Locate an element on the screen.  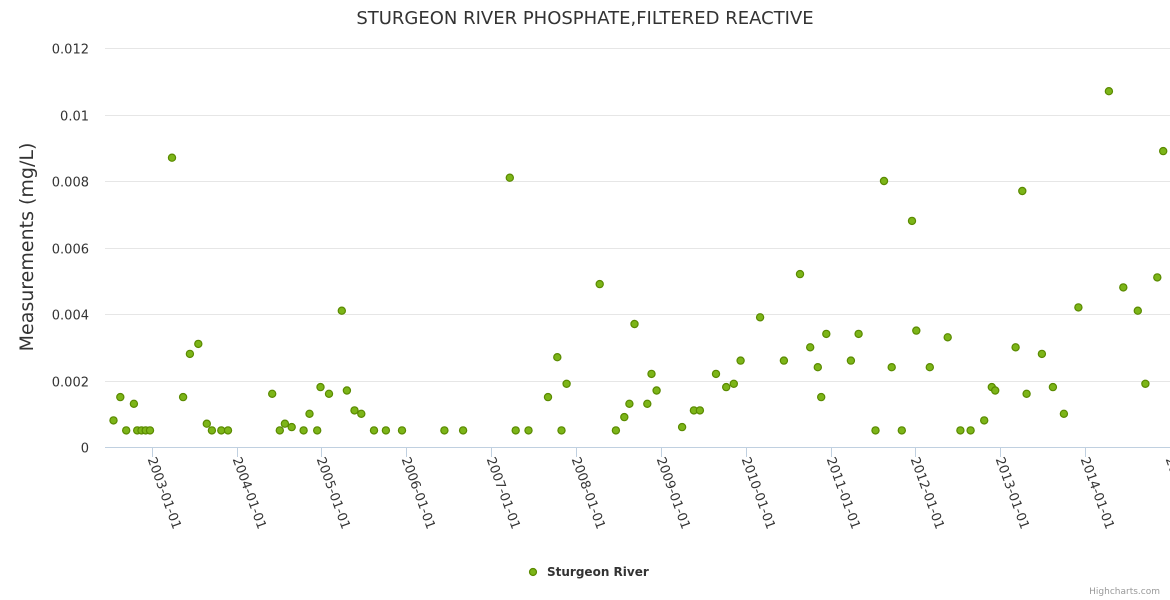
x-tick-label: 2013-01-01 is located at coordinates (1012, 493).